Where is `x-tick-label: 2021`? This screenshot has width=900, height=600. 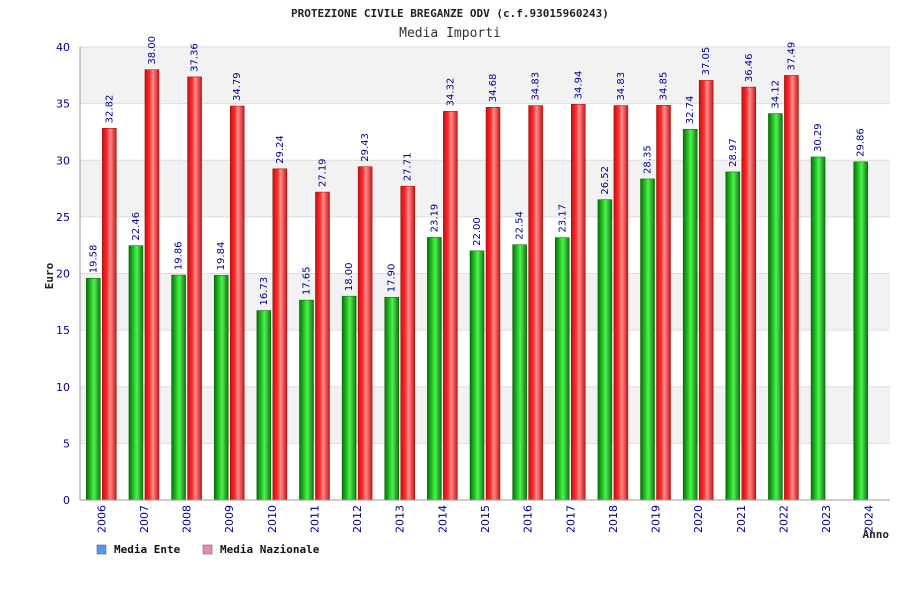
x-tick-label: 2021 is located at coordinates (741, 519).